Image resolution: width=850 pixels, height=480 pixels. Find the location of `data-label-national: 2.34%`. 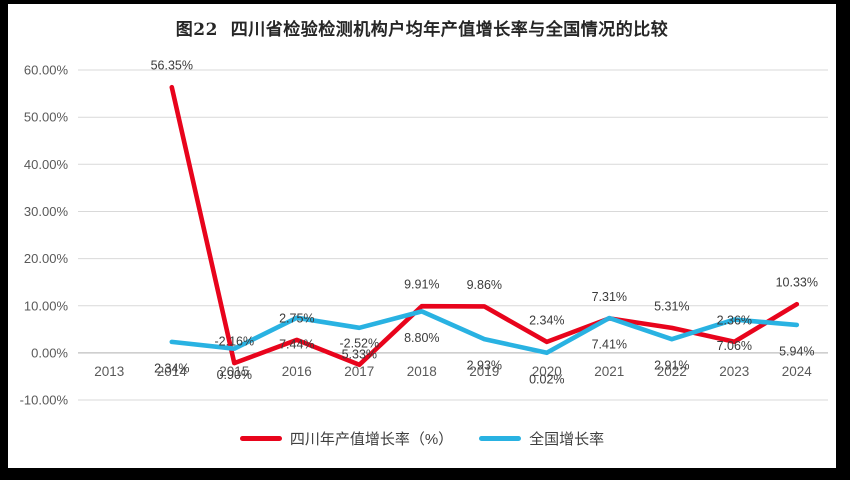

data-label-national: 2.34% is located at coordinates (171, 368).